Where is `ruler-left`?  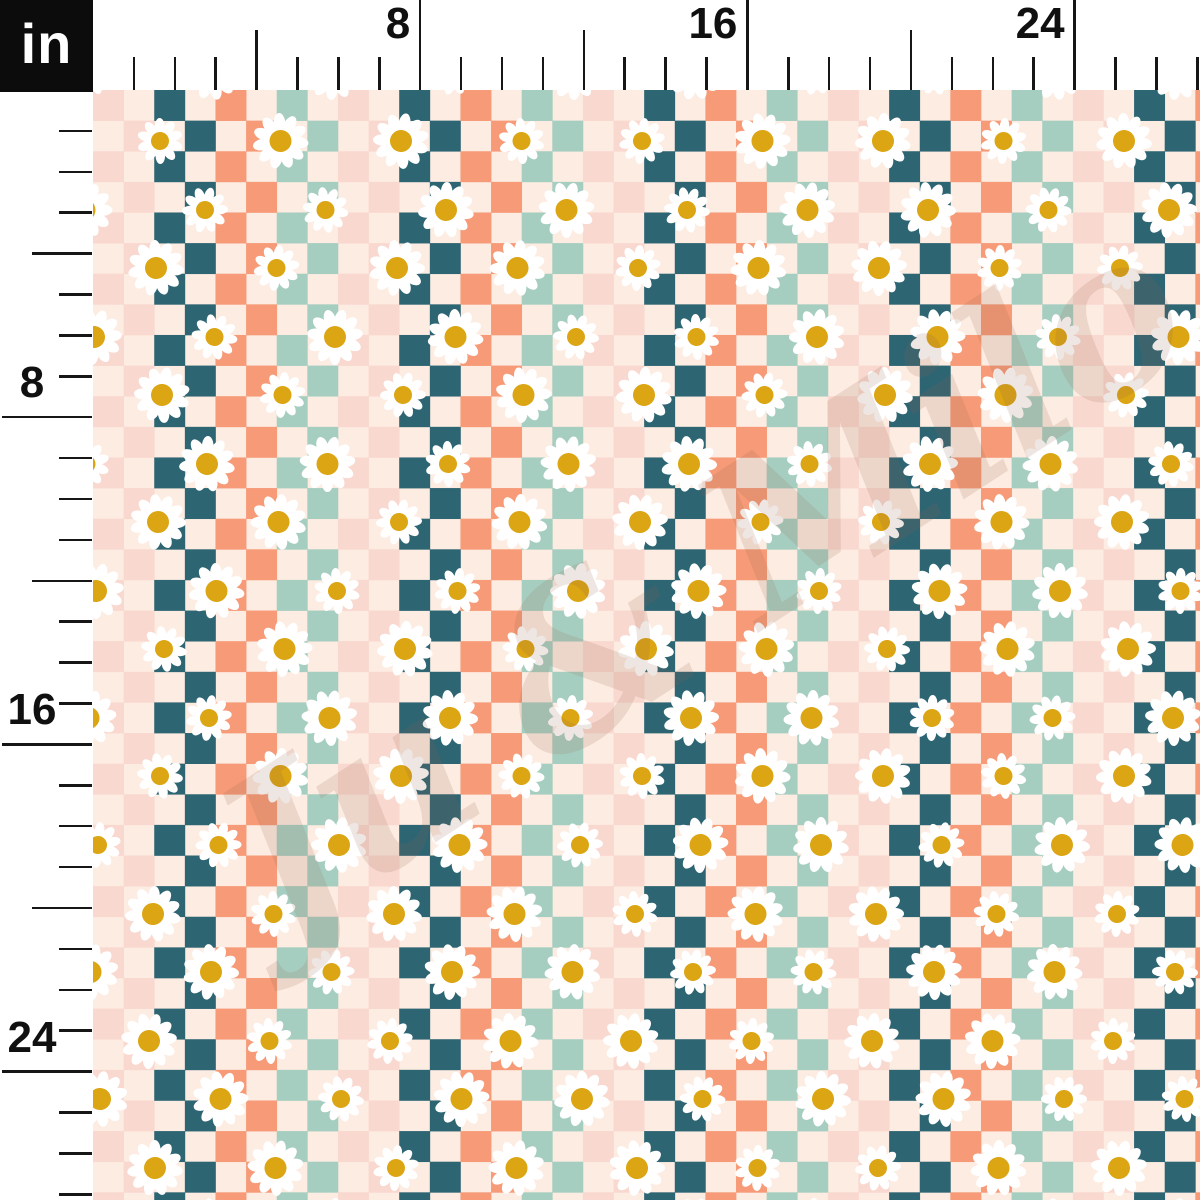 ruler-left is located at coordinates (46, 645).